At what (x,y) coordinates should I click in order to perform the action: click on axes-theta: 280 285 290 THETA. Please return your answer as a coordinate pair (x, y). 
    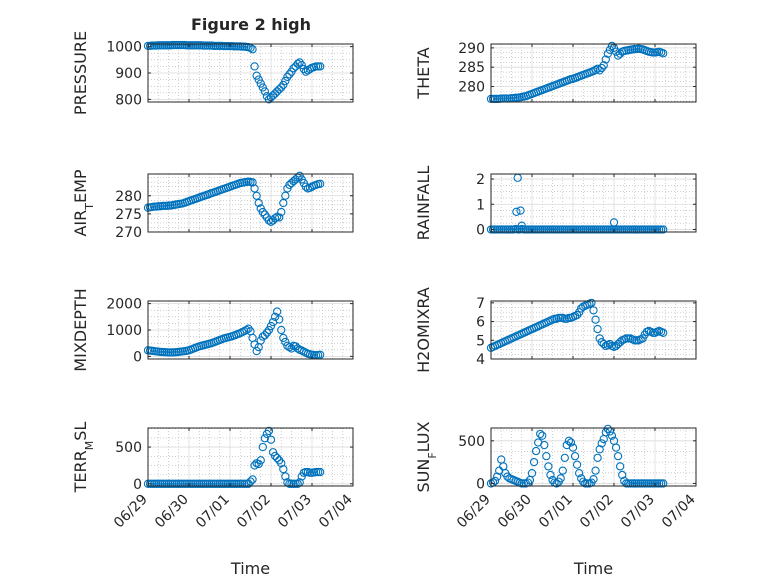
    Looking at the image, I should click on (555, 72).